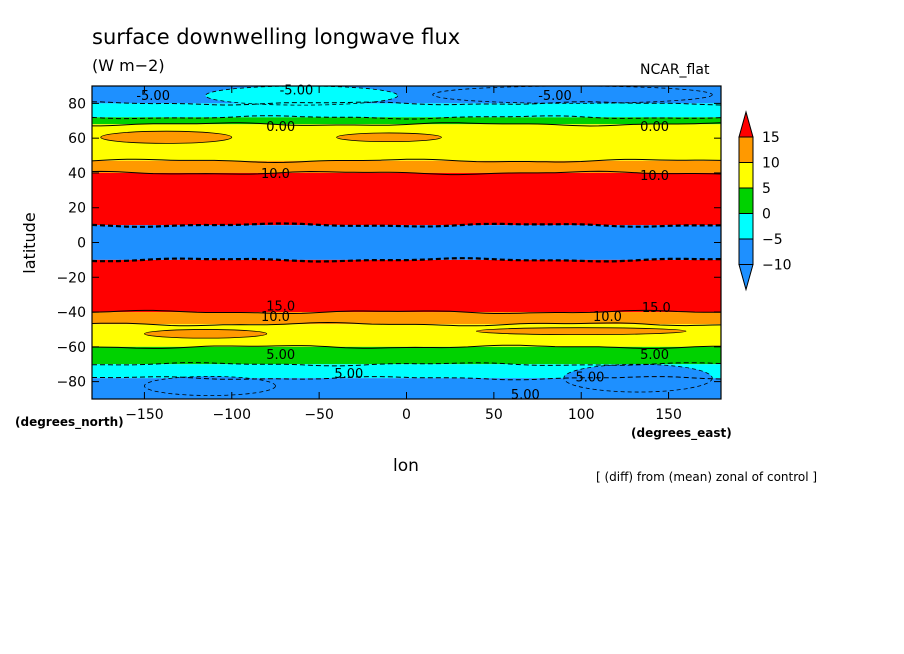 Image resolution: width=904 pixels, height=654 pixels. What do you see at coordinates (771, 164) in the screenshot?
I see `colorbar-label: 10` at bounding box center [771, 164].